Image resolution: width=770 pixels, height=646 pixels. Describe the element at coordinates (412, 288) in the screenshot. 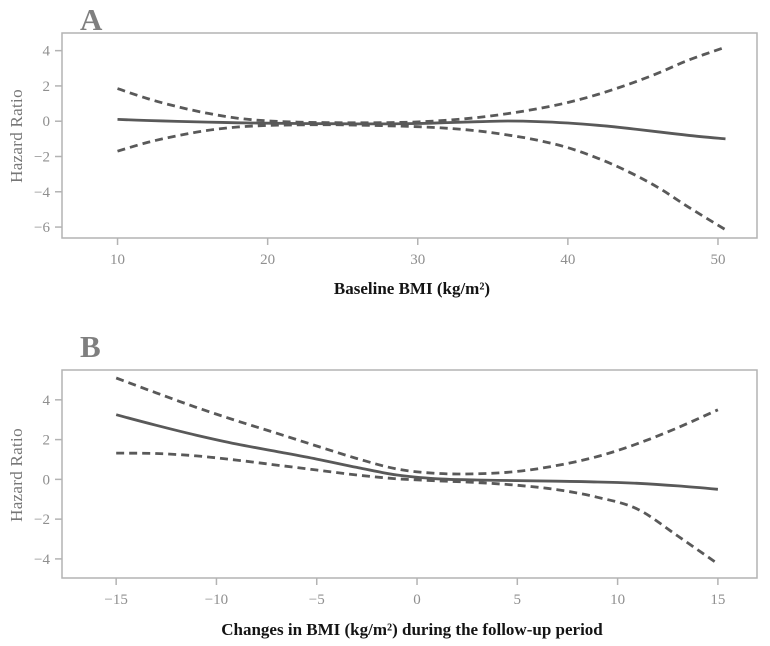

I see `panel-a-x-axis-title: Baseline BMI (kg/m²)` at that location.